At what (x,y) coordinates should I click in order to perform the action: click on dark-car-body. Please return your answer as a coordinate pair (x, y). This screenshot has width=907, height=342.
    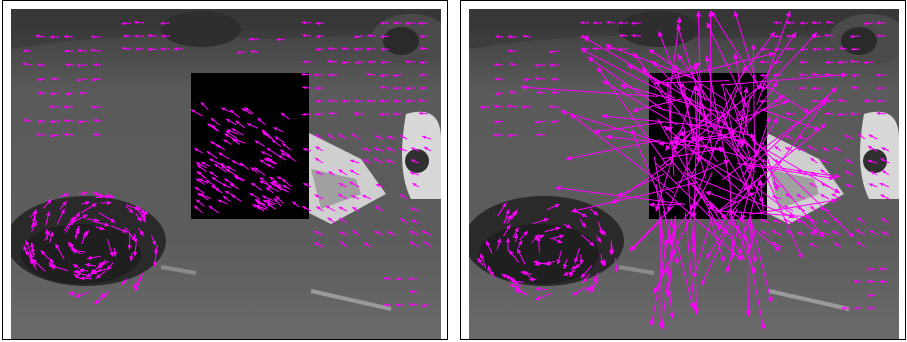
    Looking at the image, I should click on (539, 254).